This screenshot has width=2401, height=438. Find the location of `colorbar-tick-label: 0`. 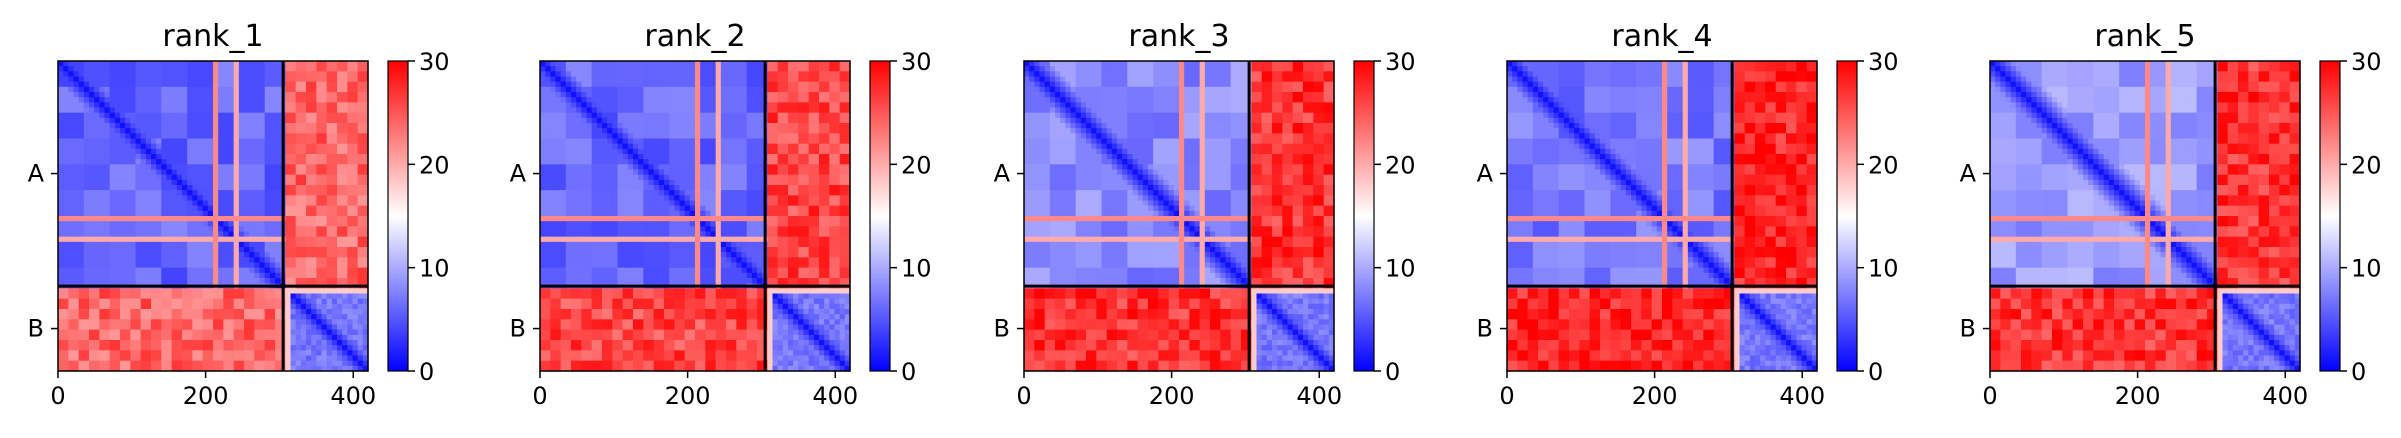

colorbar-tick-label: 0 is located at coordinates (426, 372).